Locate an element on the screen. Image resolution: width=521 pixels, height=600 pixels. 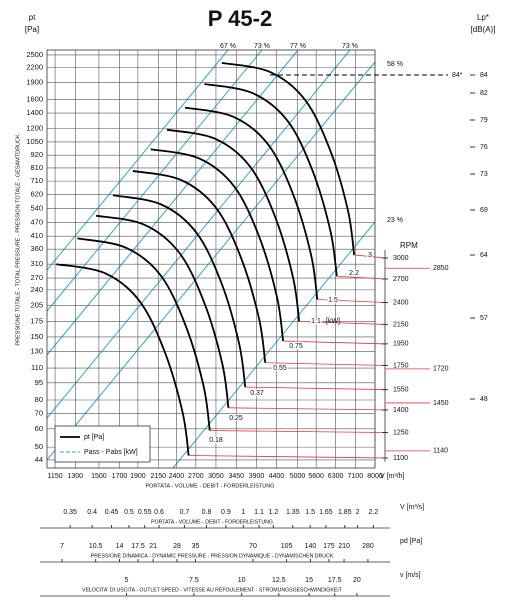
motor-speed-label: 2850 is located at coordinates (441, 268).